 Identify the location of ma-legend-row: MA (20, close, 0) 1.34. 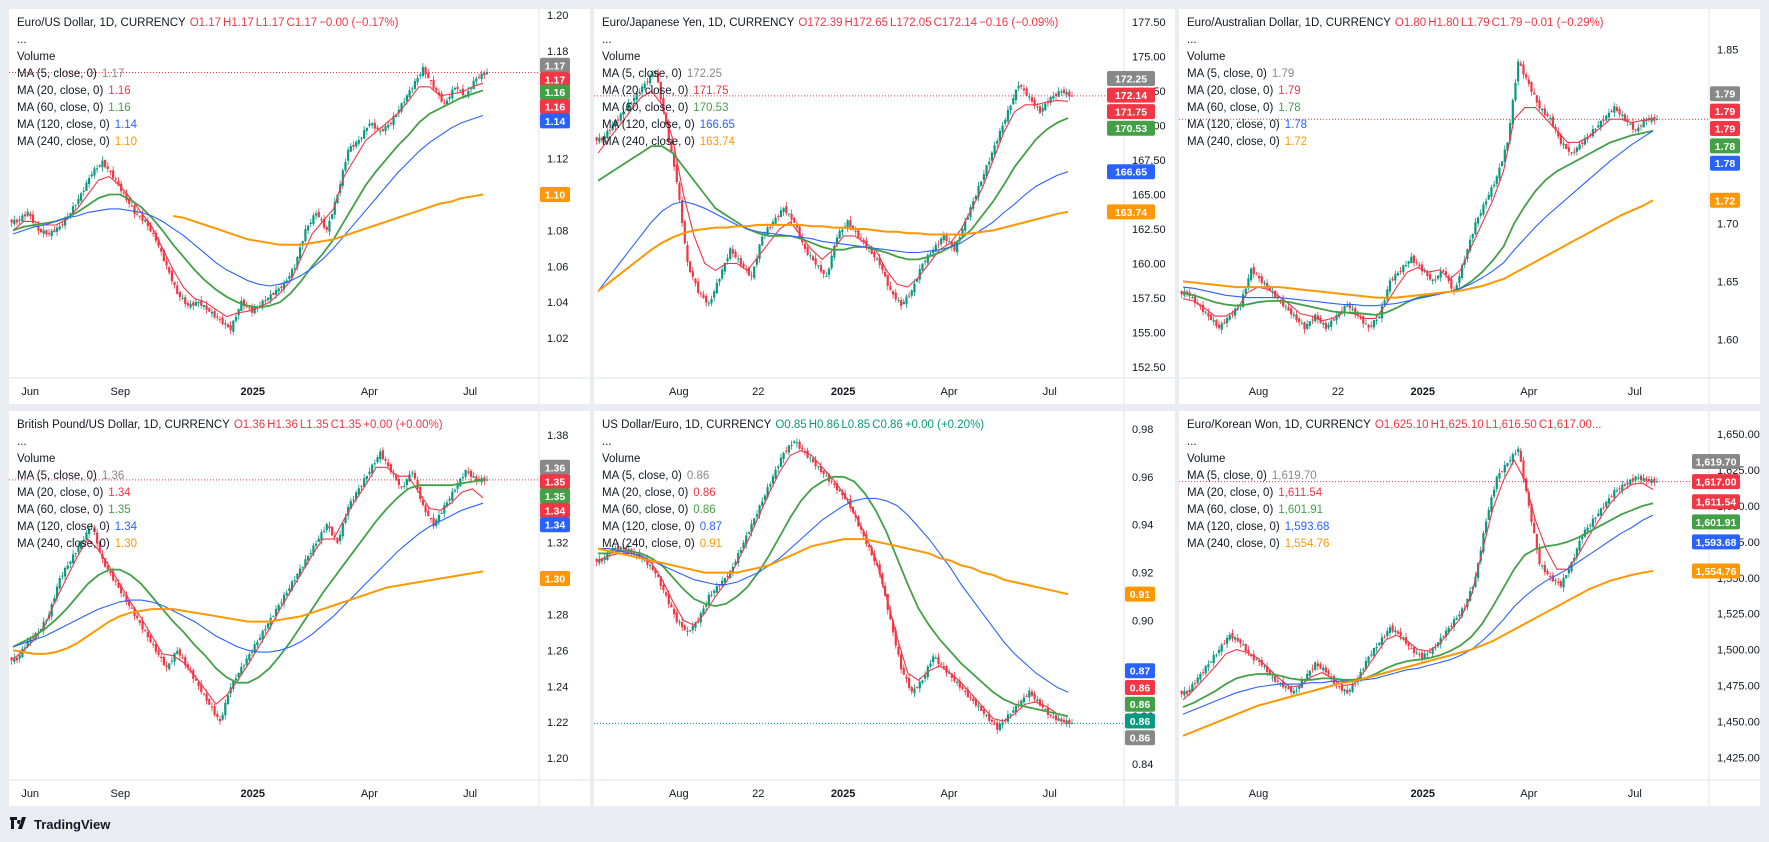
(232, 493).